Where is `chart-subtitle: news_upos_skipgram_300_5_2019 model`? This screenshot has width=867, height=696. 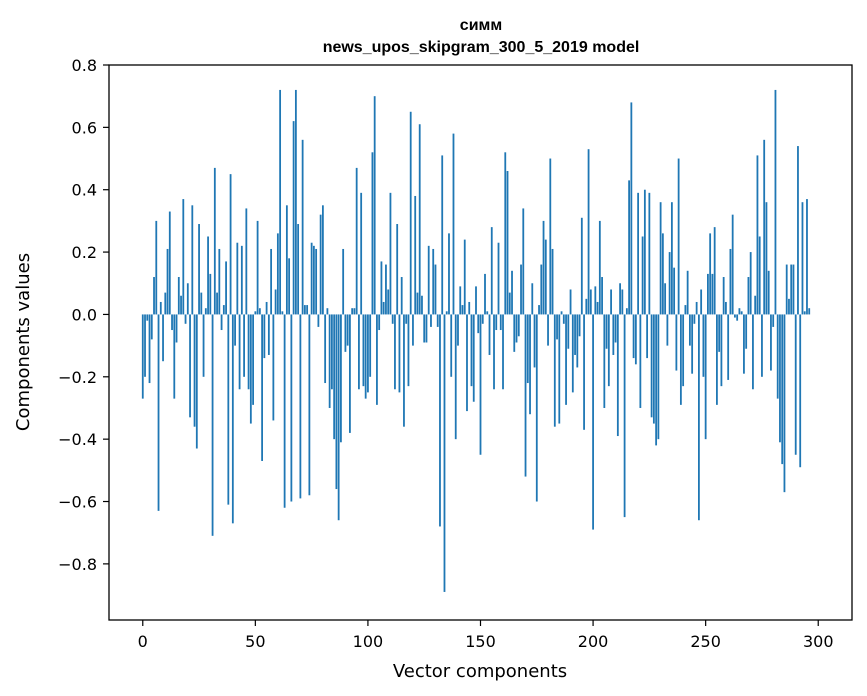 chart-subtitle: news_upos_skipgram_300_5_2019 model is located at coordinates (481, 47).